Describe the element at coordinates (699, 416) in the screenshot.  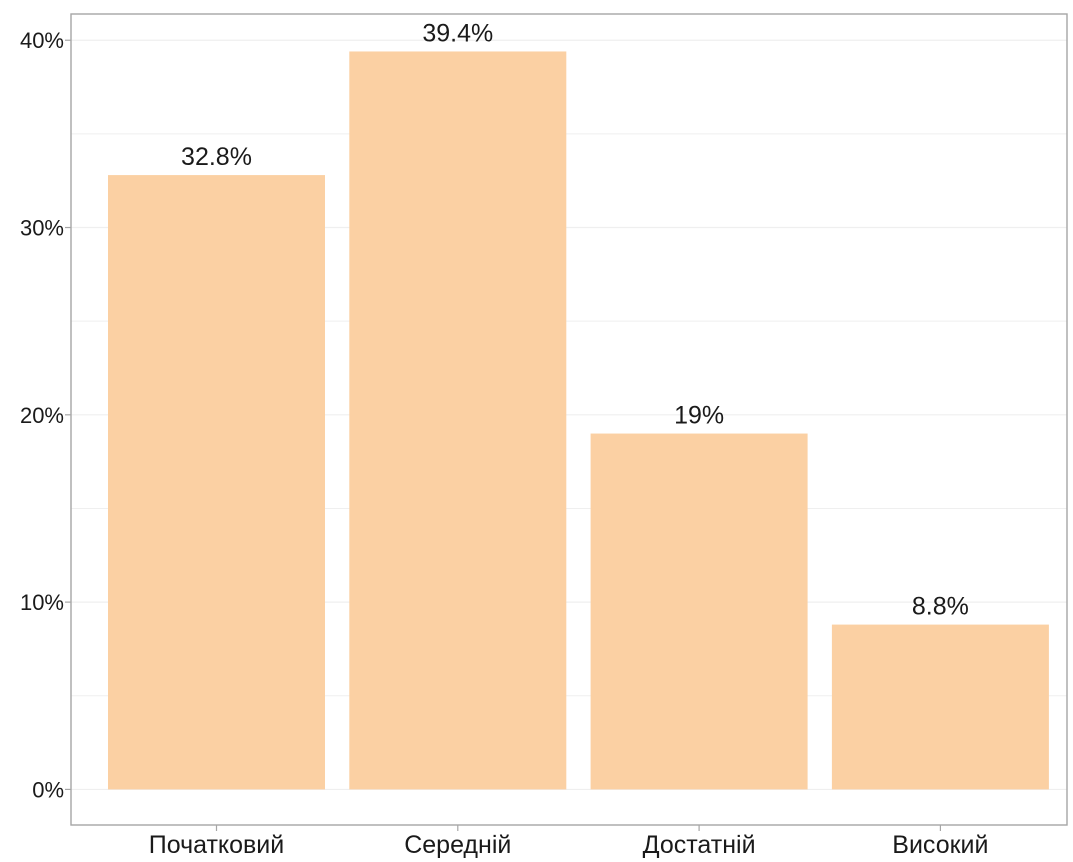
I see `data-label: 19%` at that location.